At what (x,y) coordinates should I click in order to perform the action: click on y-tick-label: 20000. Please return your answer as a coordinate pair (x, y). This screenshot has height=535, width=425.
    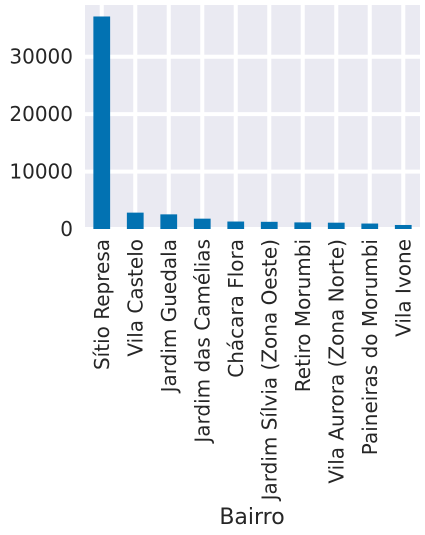
    Looking at the image, I should click on (41, 114).